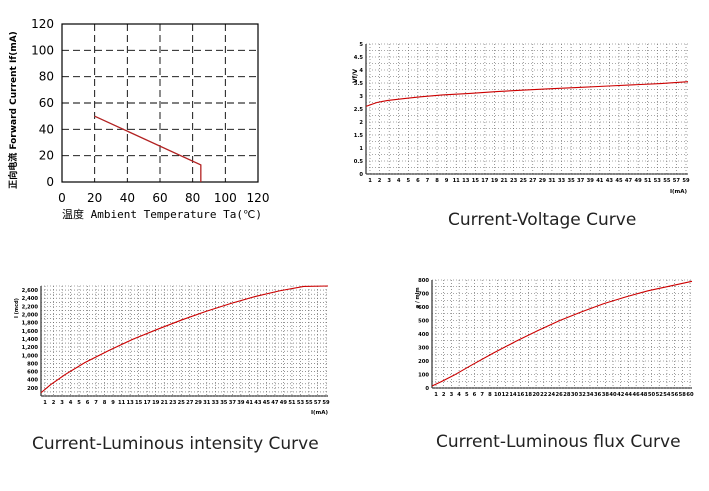 The height and width of the screenshot is (491, 709). Describe the element at coordinates (32, 364) in the screenshot. I see `ci-y-tick-label: 800` at that location.